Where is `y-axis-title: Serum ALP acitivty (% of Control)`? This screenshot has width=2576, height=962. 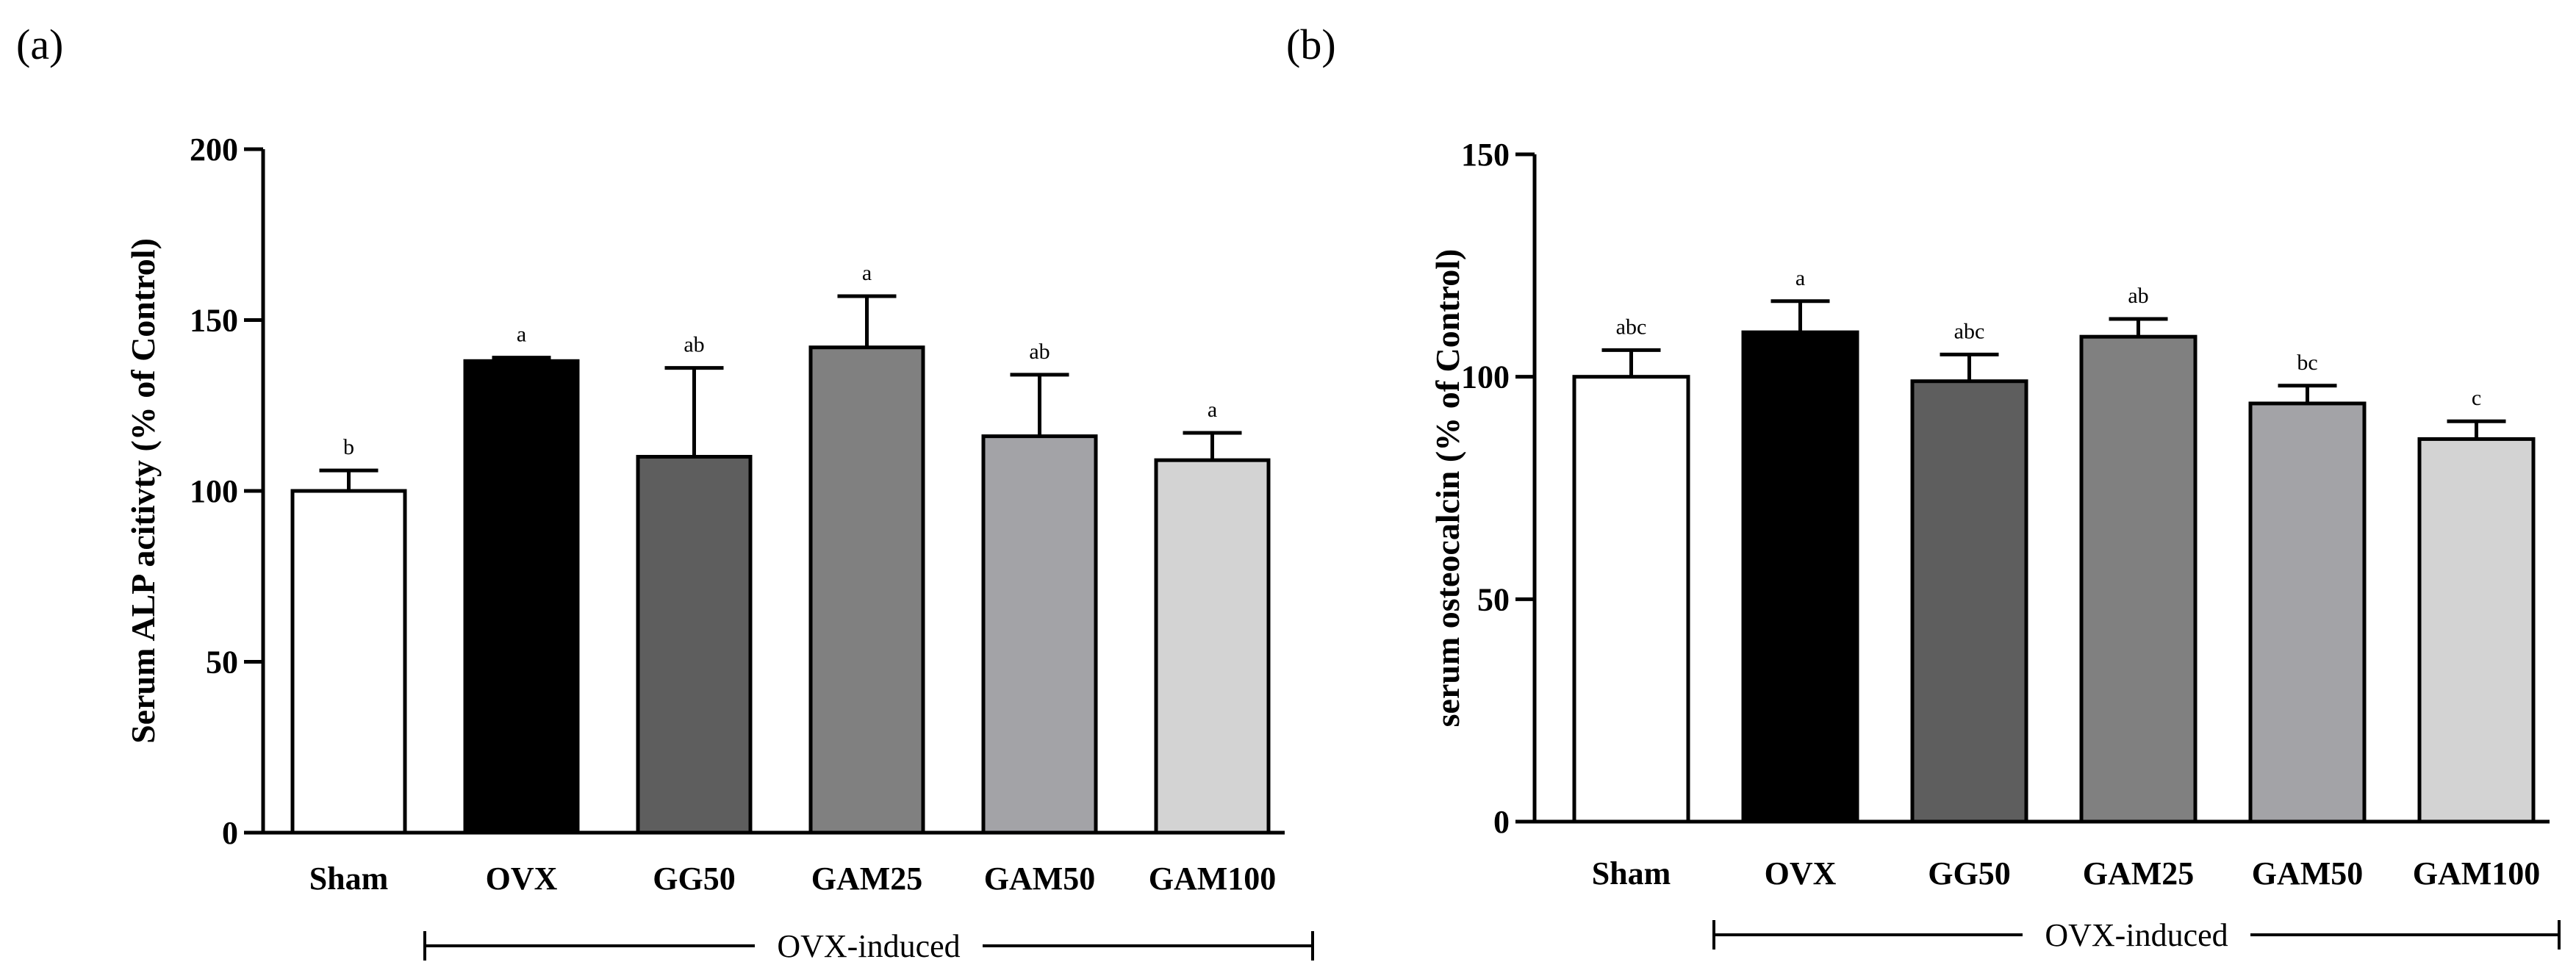
y-axis-title: Serum ALP acitivty (% of Control) is located at coordinates (143, 491).